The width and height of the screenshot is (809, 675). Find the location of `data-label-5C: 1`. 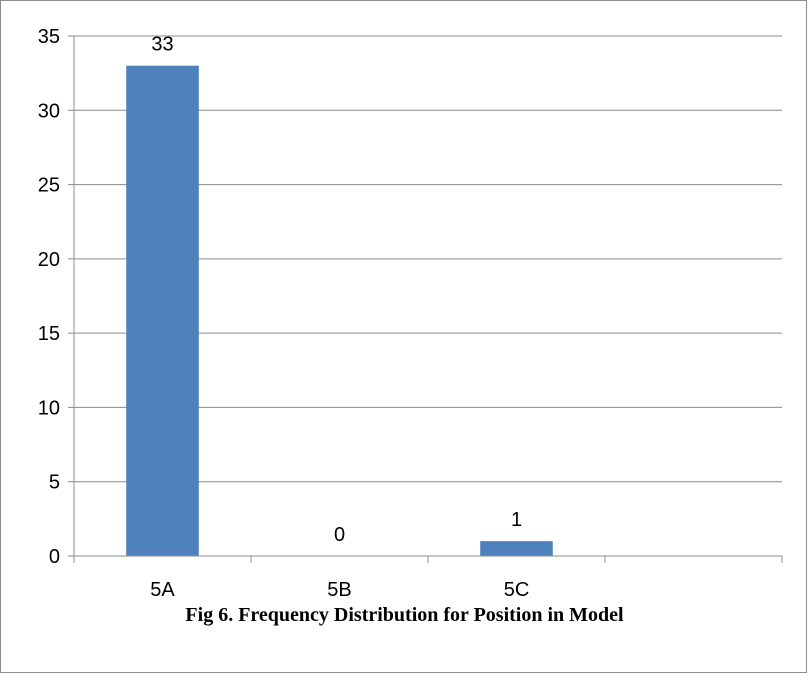

data-label-5C: 1 is located at coordinates (516, 520).